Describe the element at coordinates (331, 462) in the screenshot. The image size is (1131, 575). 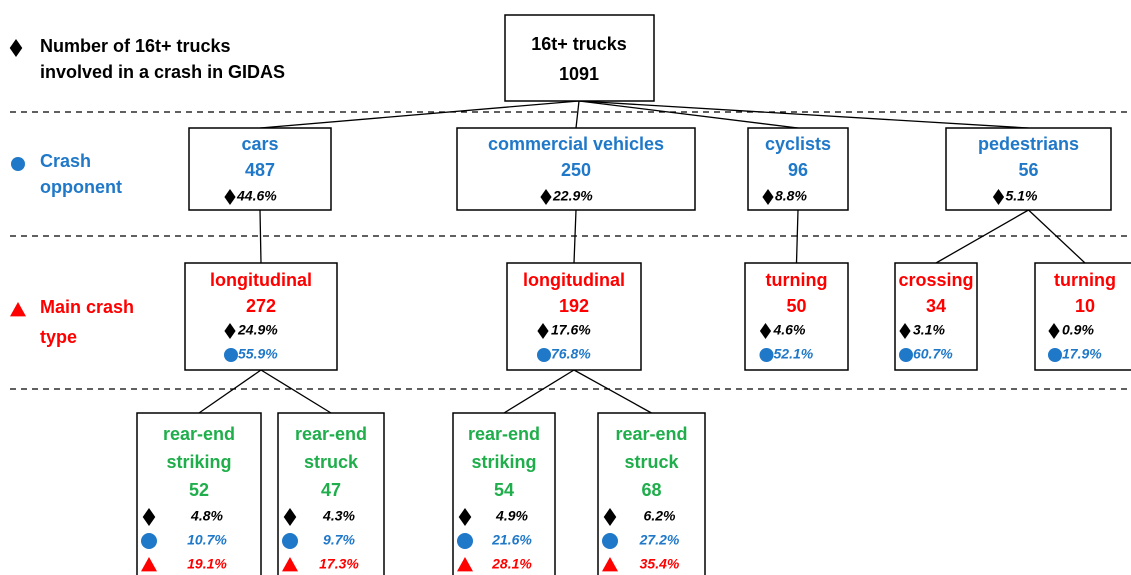
I see `label: struck` at that location.